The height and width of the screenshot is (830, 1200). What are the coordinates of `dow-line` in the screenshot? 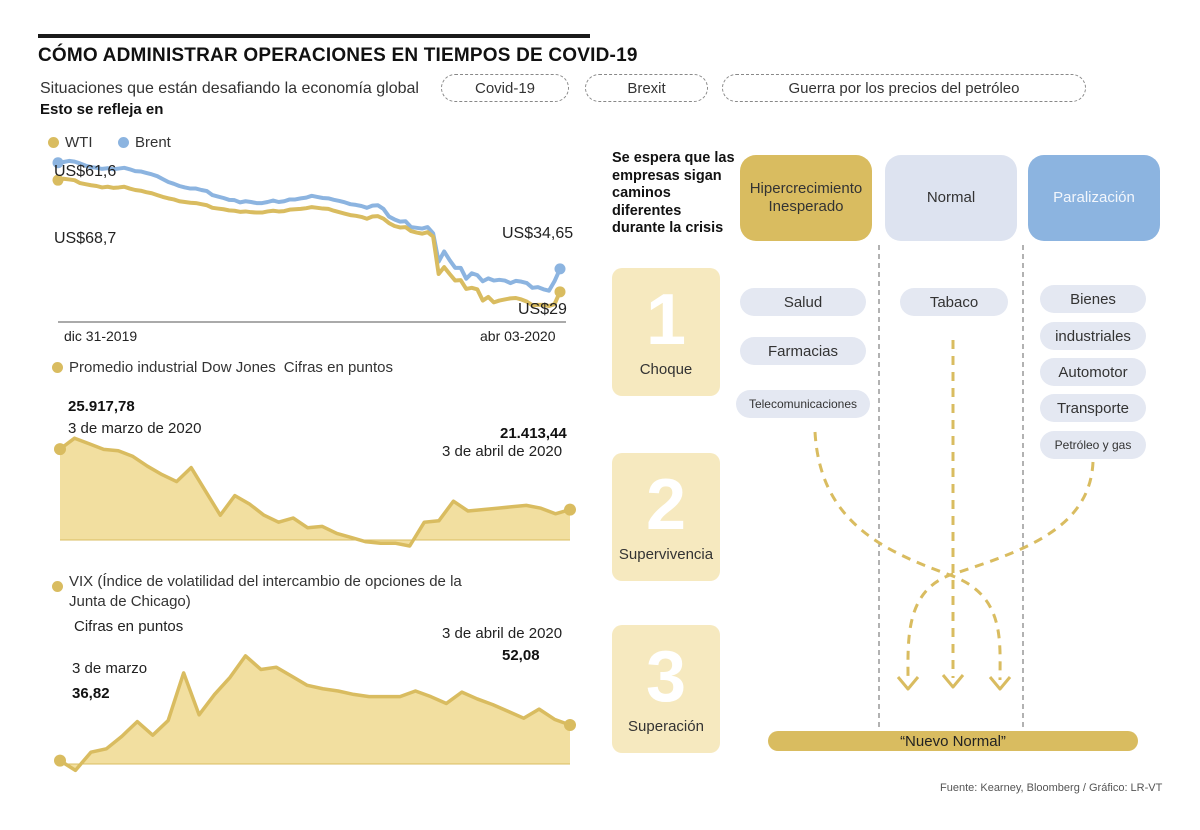 It's located at (314, 492).